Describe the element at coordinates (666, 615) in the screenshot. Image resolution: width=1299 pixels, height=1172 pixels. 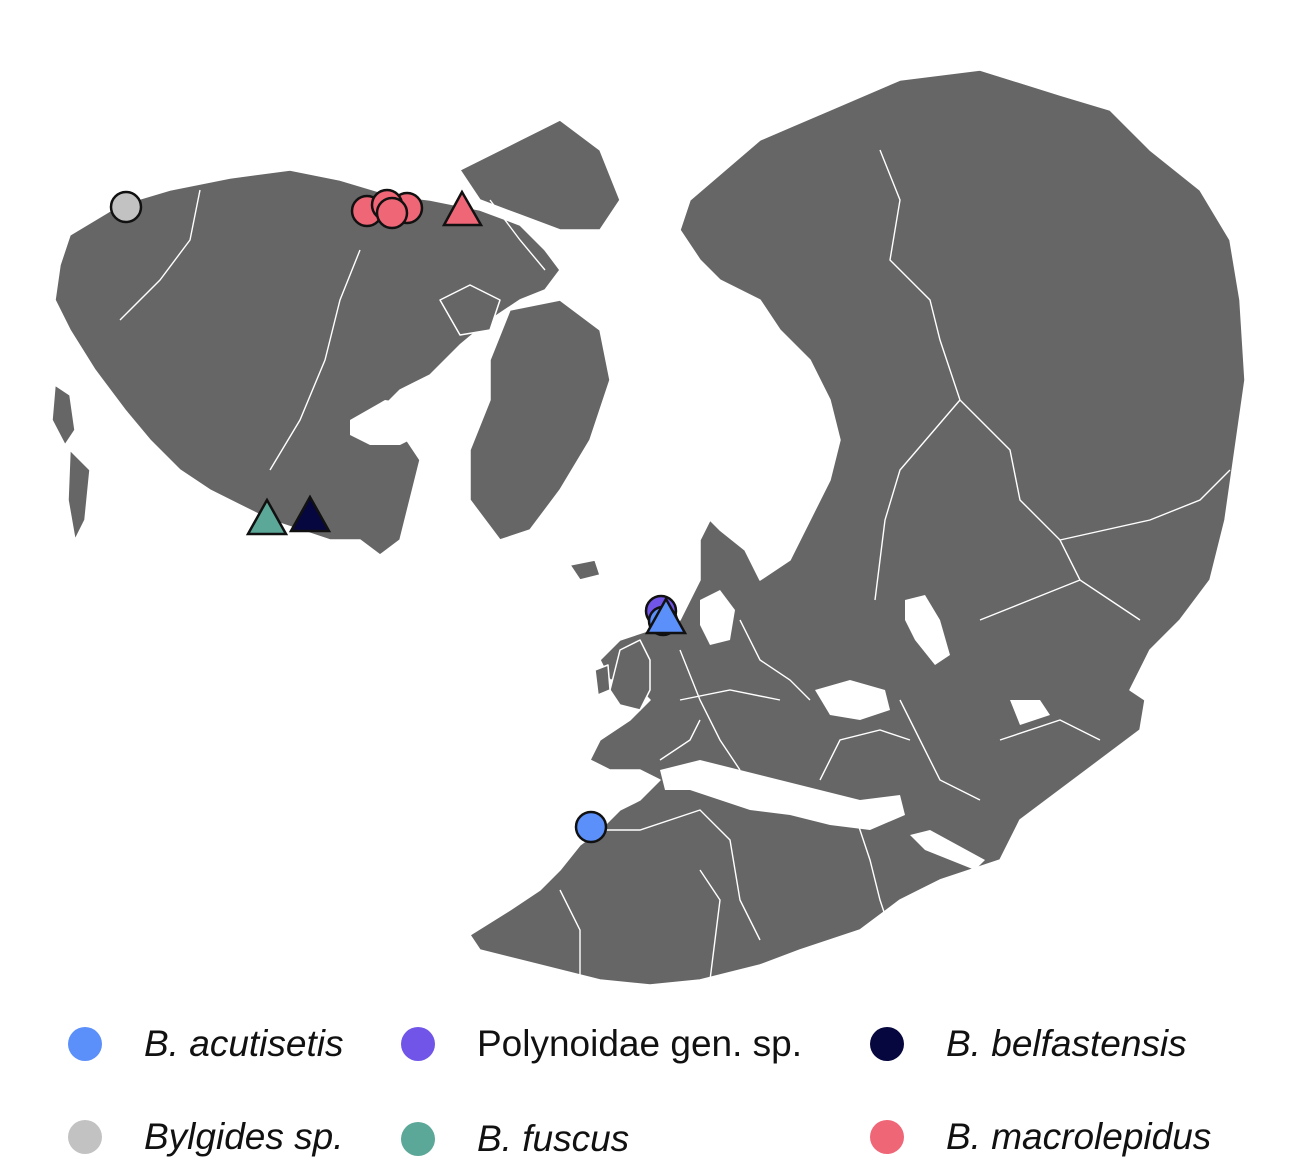
I see `marker-acutisetis-triangle` at that location.